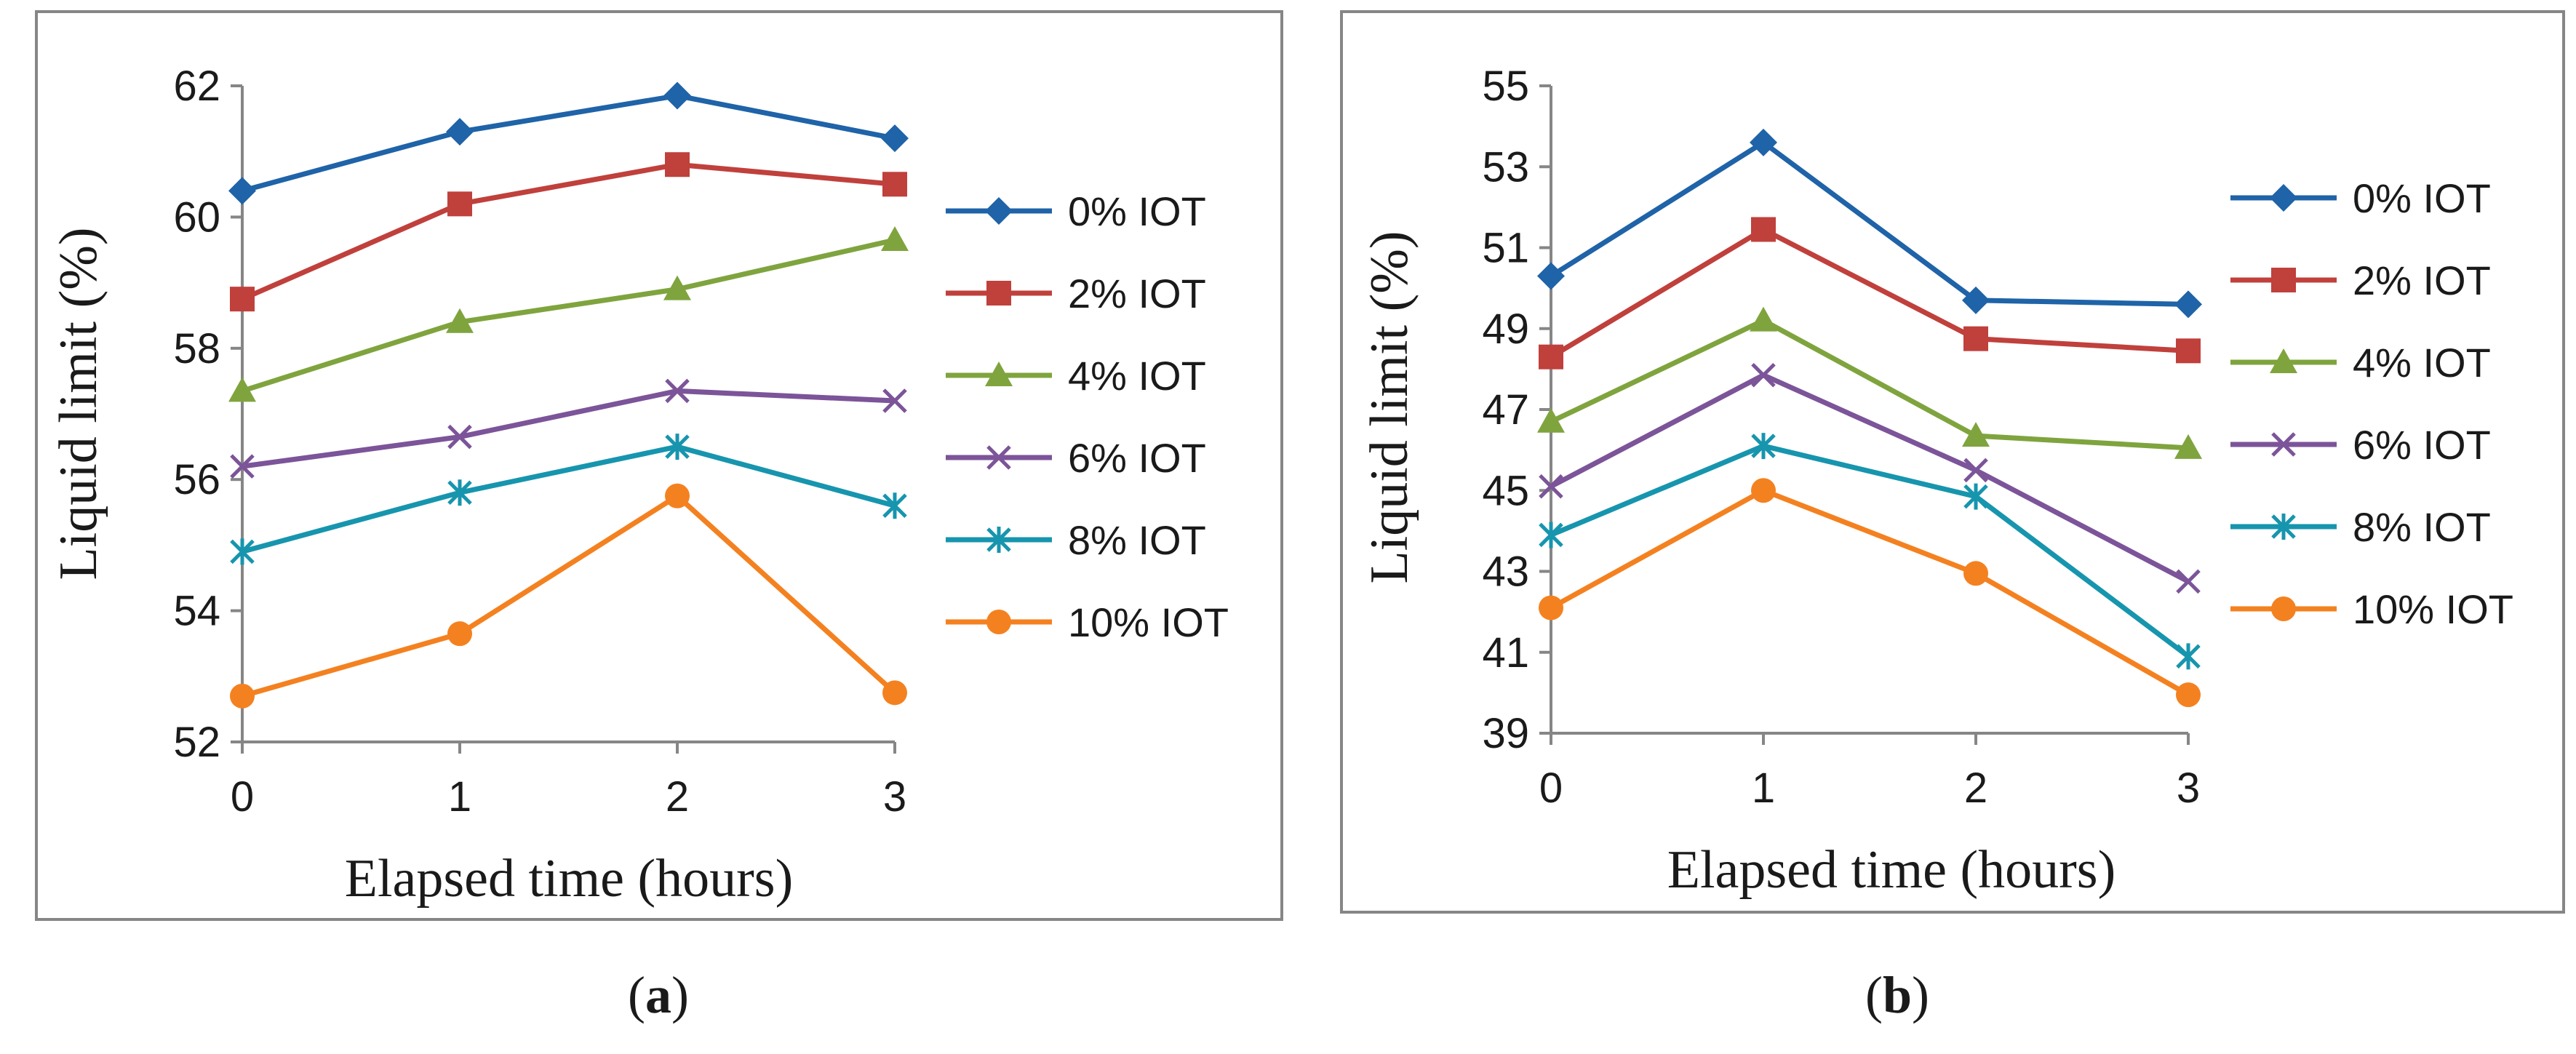  Describe the element at coordinates (459, 797) in the screenshot. I see `x-tick-label-a: 1` at that location.